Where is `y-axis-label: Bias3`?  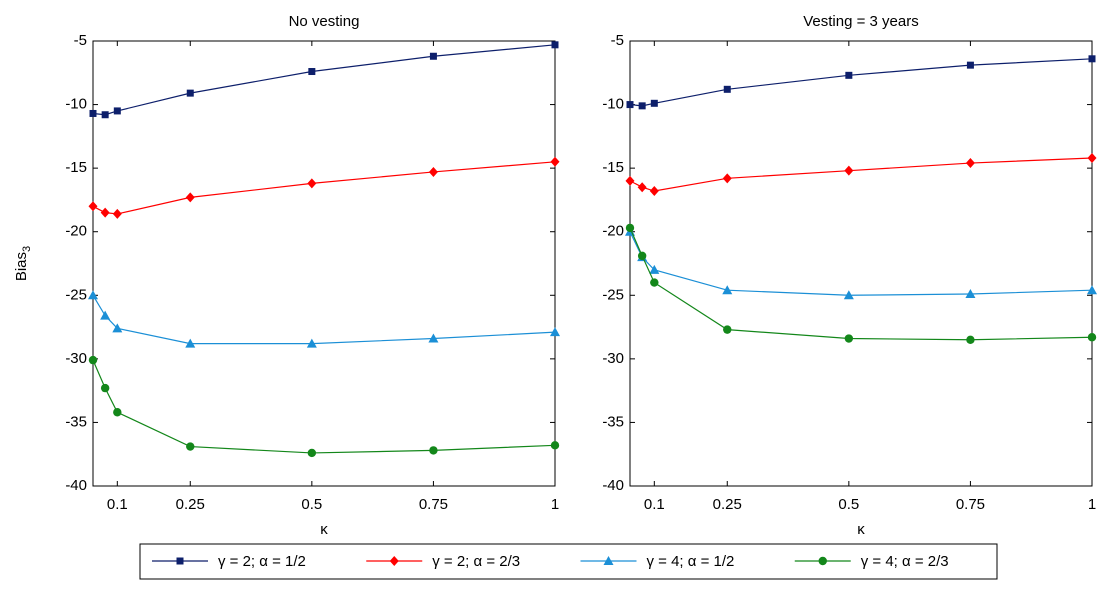
y-axis-label: Bias3 is located at coordinates (23, 263).